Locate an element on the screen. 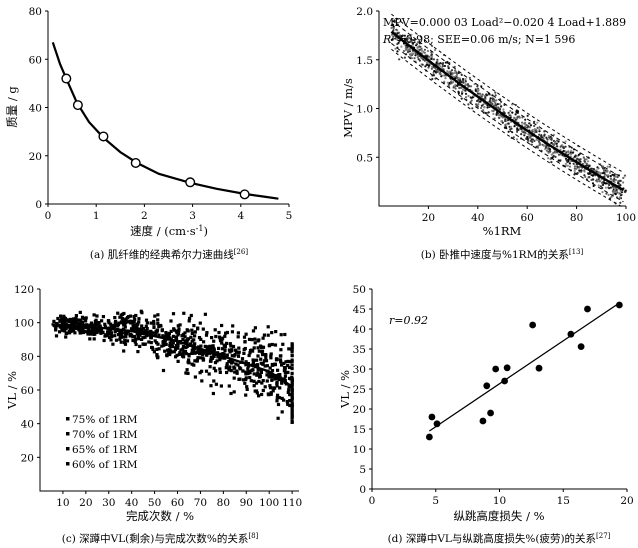  panel-c-legend-label: 70% of 1RM is located at coordinates (105, 435).